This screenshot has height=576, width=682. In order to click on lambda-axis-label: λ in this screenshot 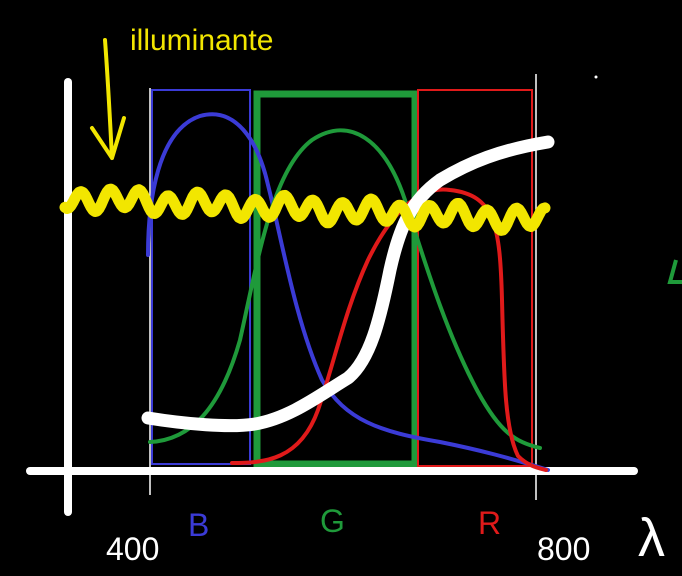, I will do `click(651, 538)`.